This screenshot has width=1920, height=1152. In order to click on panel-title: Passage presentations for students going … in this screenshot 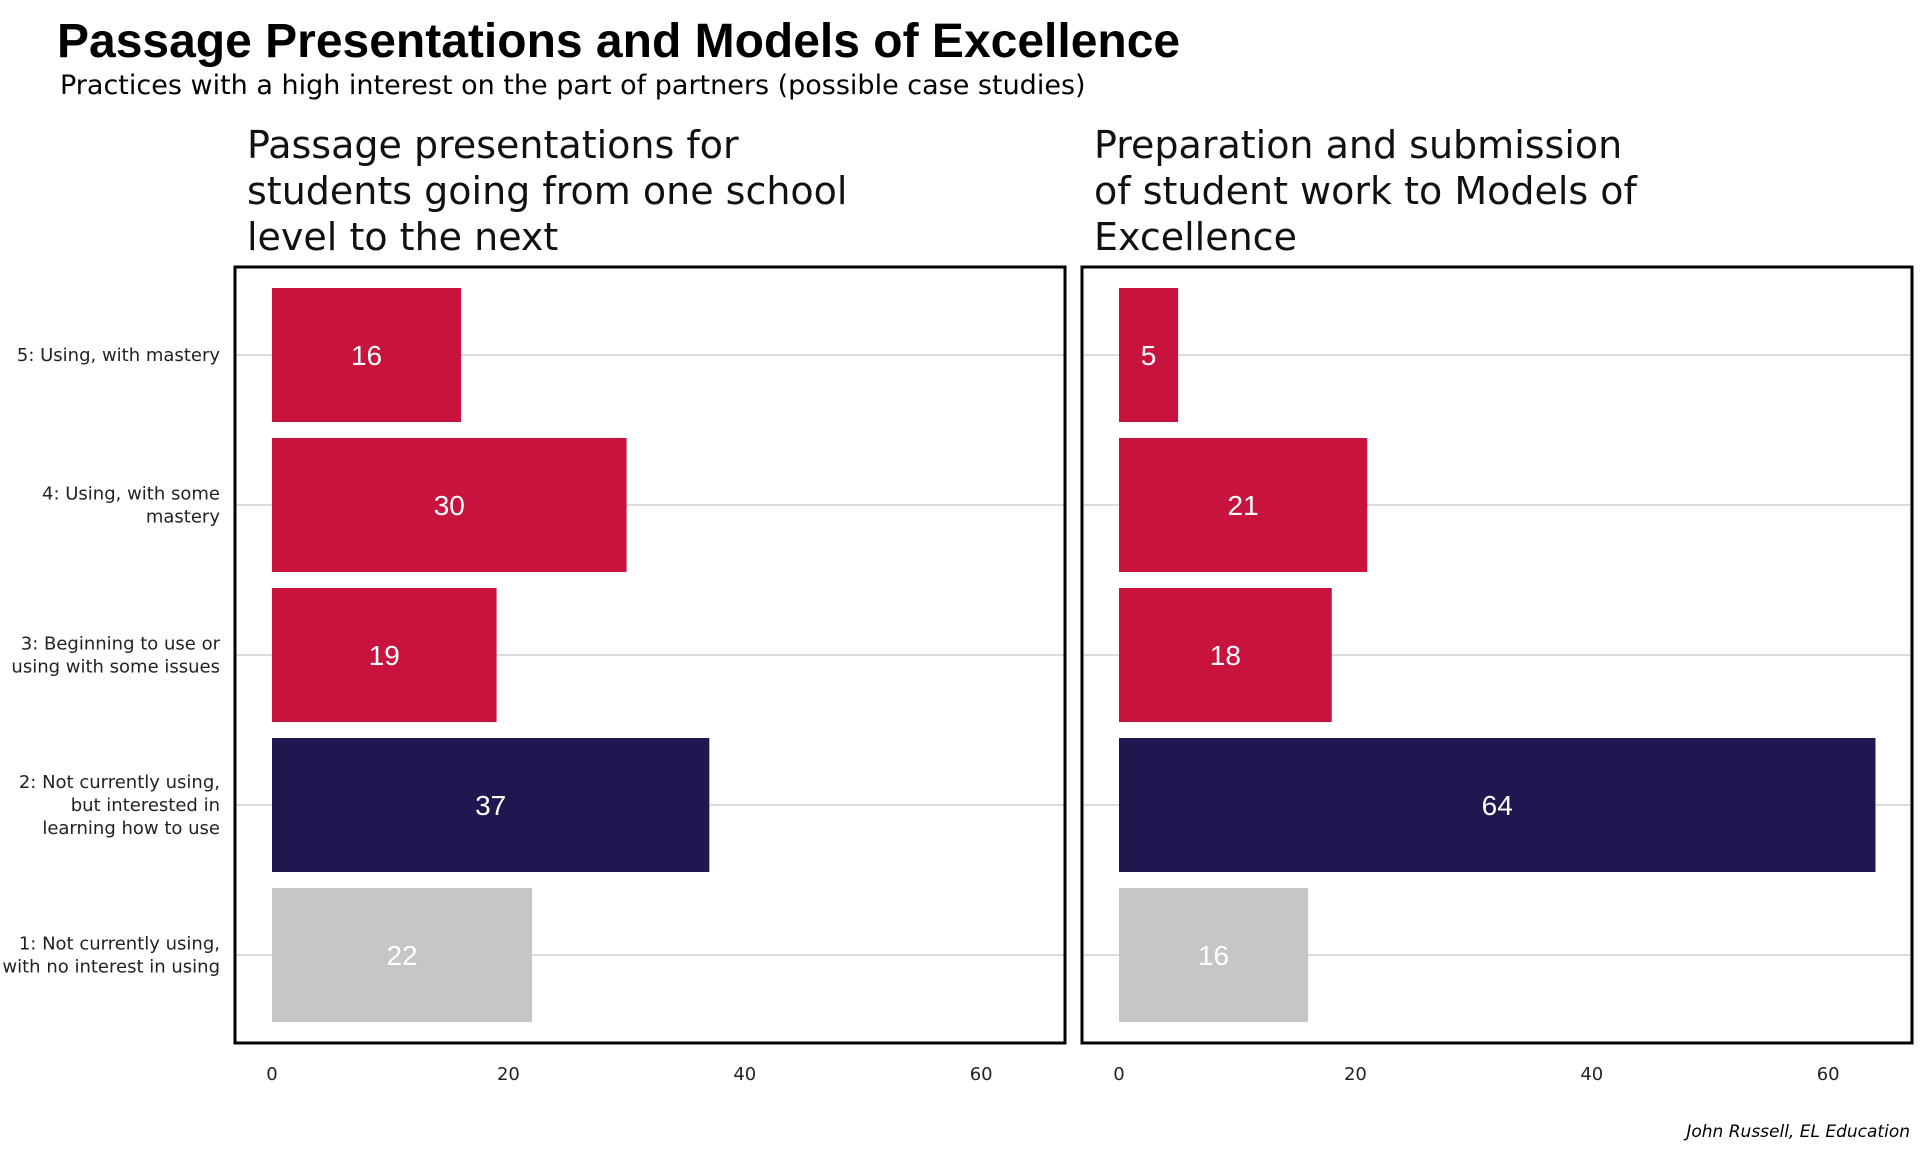, I will do `click(547, 191)`.